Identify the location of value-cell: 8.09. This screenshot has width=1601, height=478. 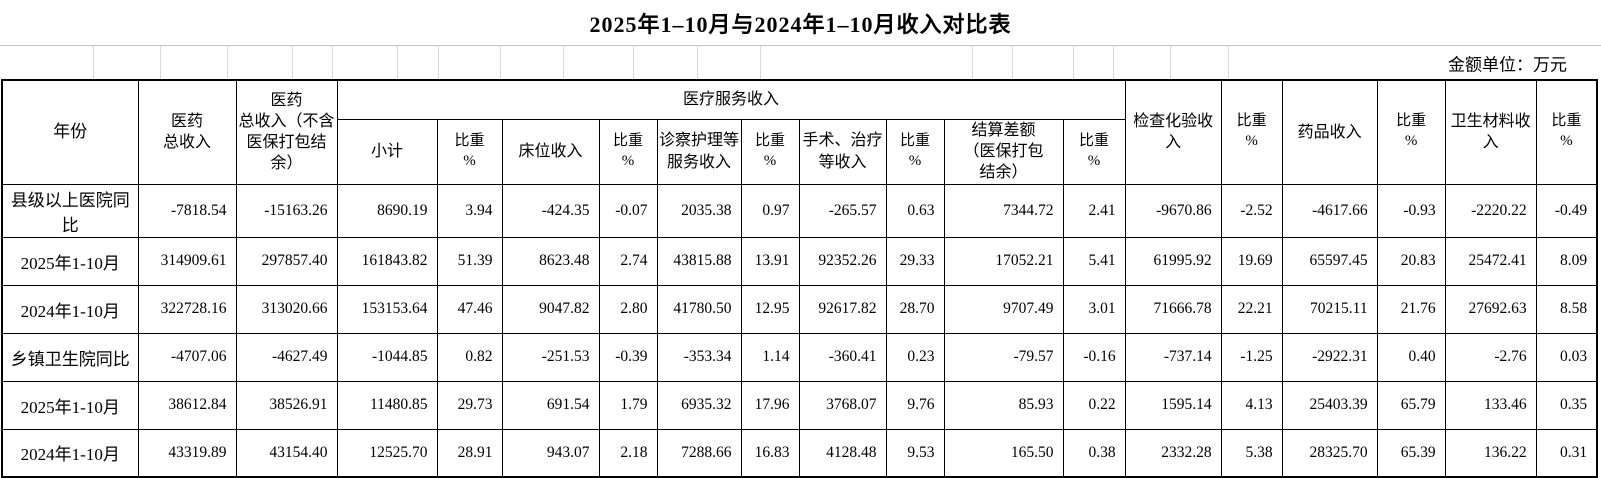
(1566, 261).